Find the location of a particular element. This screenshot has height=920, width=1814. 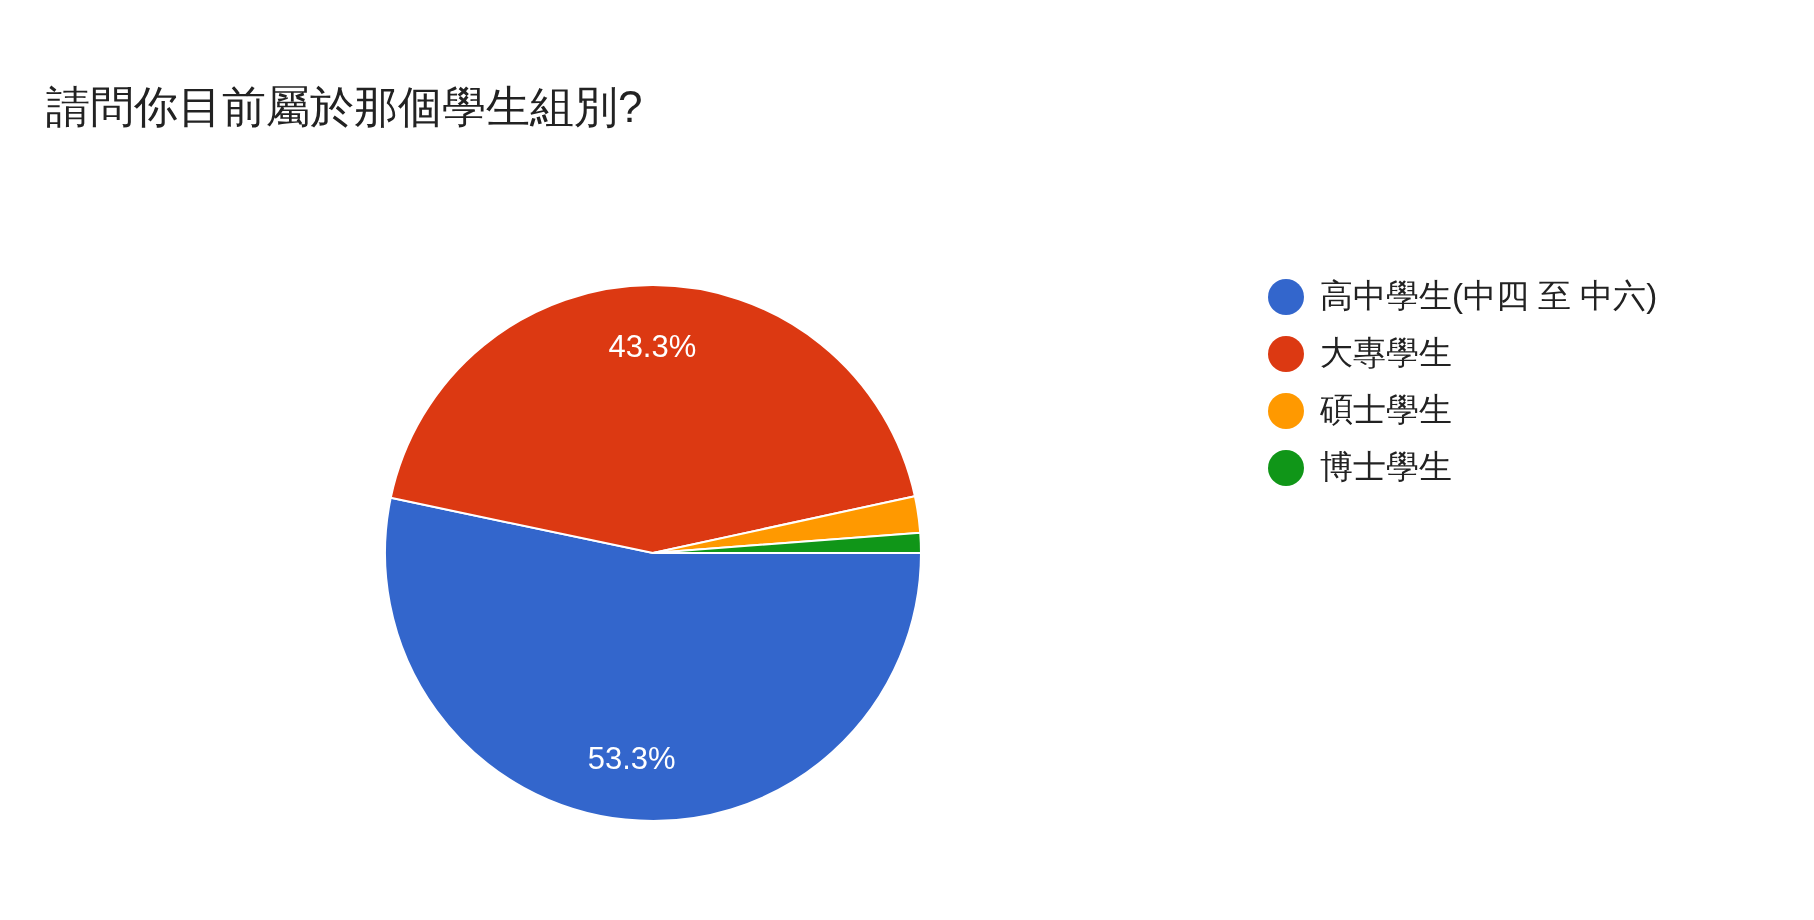

chart-title: 請問你目前屬於那個學生組別? is located at coordinates (344, 107).